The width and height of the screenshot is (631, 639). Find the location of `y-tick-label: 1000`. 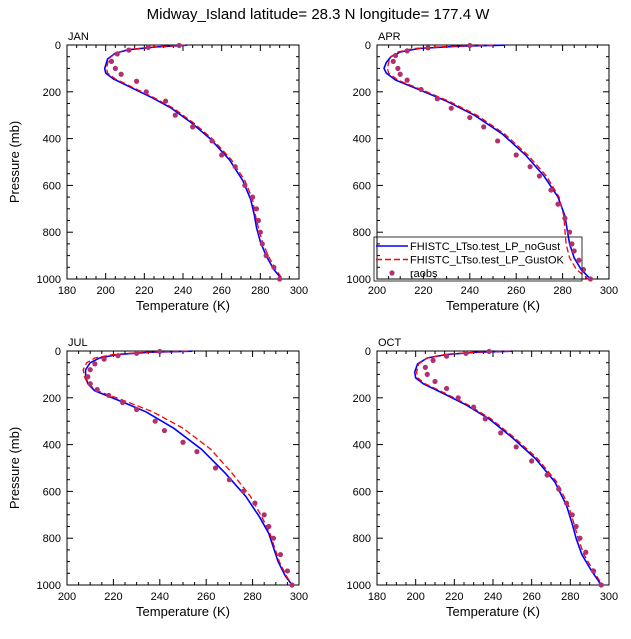

y-tick-label: 1000 is located at coordinates (359, 586).